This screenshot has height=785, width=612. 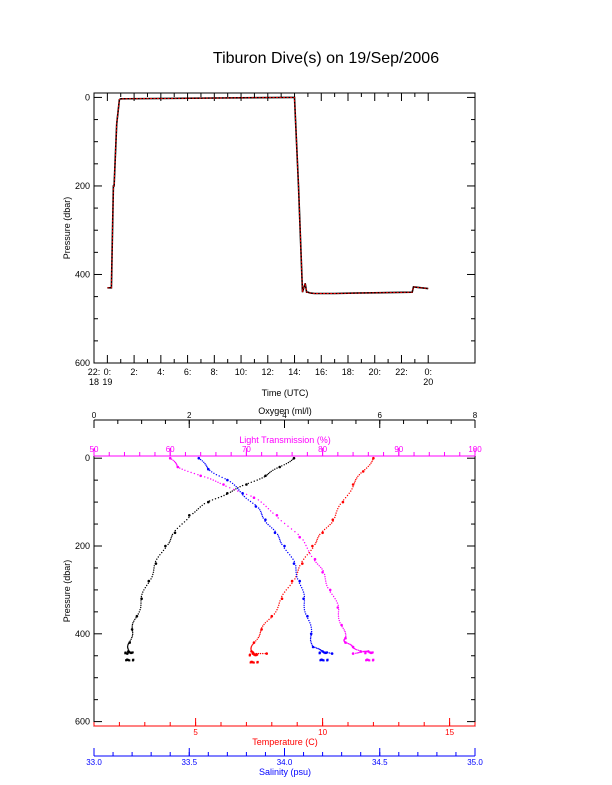 I want to click on top-ytick-label: 200, so click(x=82, y=186).